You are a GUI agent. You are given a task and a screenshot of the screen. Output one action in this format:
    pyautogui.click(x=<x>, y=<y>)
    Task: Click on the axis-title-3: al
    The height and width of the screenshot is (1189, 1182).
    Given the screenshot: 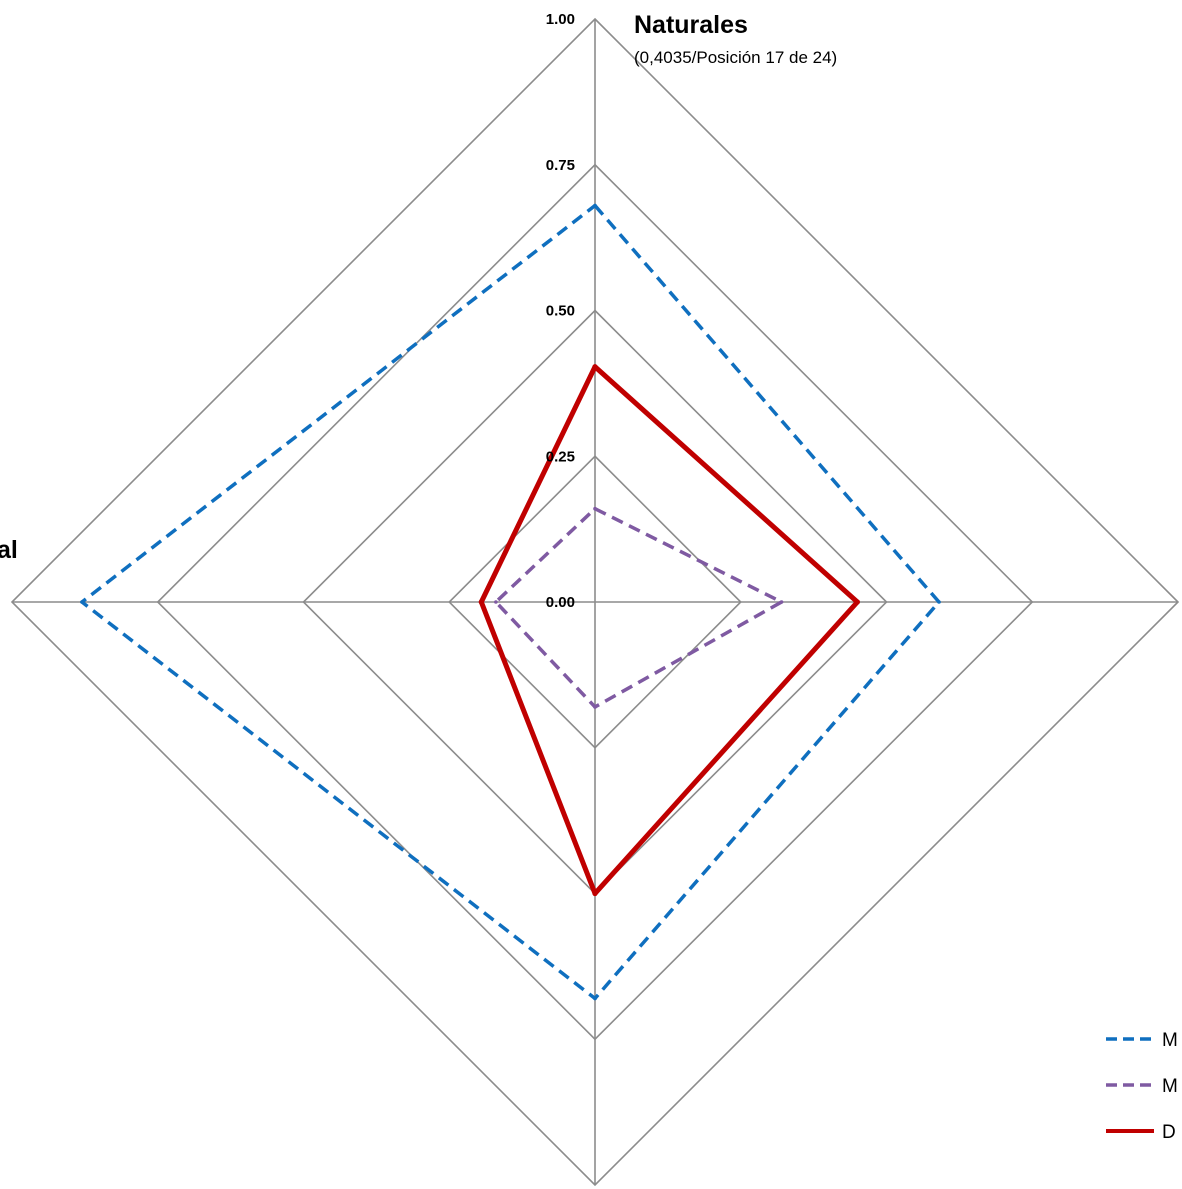 What is the action you would take?
    pyautogui.click(x=9, y=550)
    